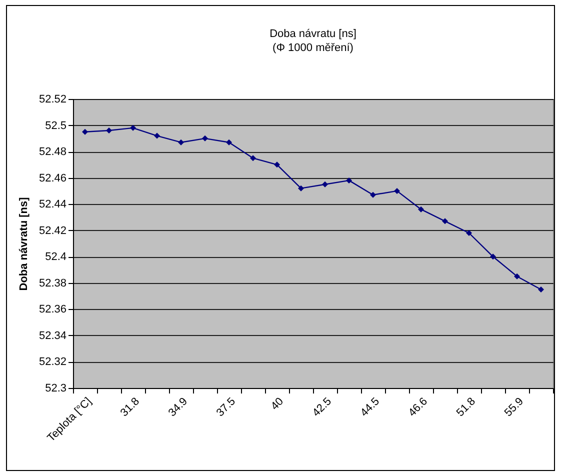  What do you see at coordinates (52, 178) in the screenshot?
I see `y-tick-label: 52.46` at bounding box center [52, 178].